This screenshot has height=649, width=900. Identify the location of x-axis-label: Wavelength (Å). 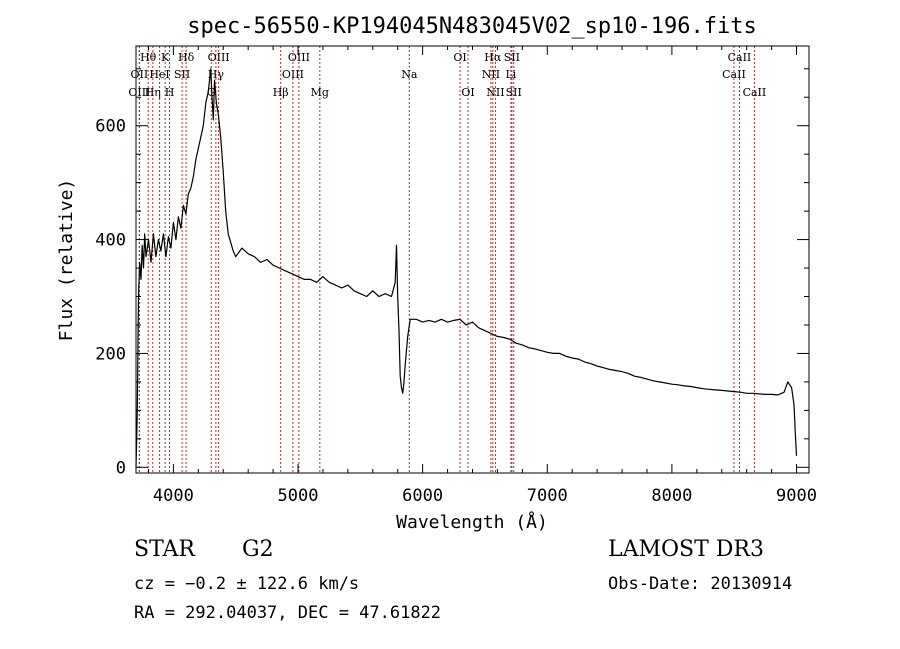
(472, 522).